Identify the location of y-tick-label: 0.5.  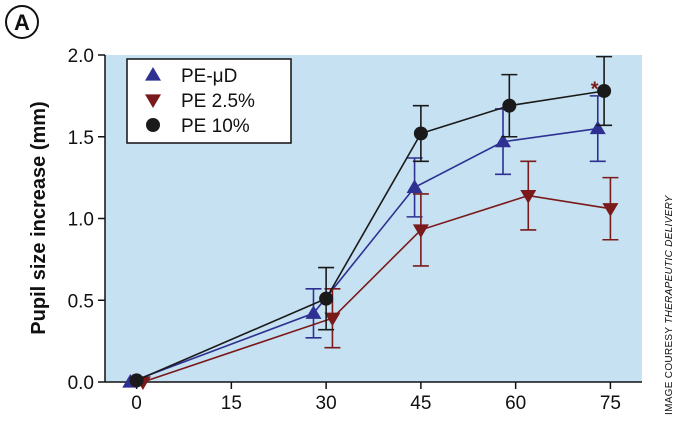
(81, 301).